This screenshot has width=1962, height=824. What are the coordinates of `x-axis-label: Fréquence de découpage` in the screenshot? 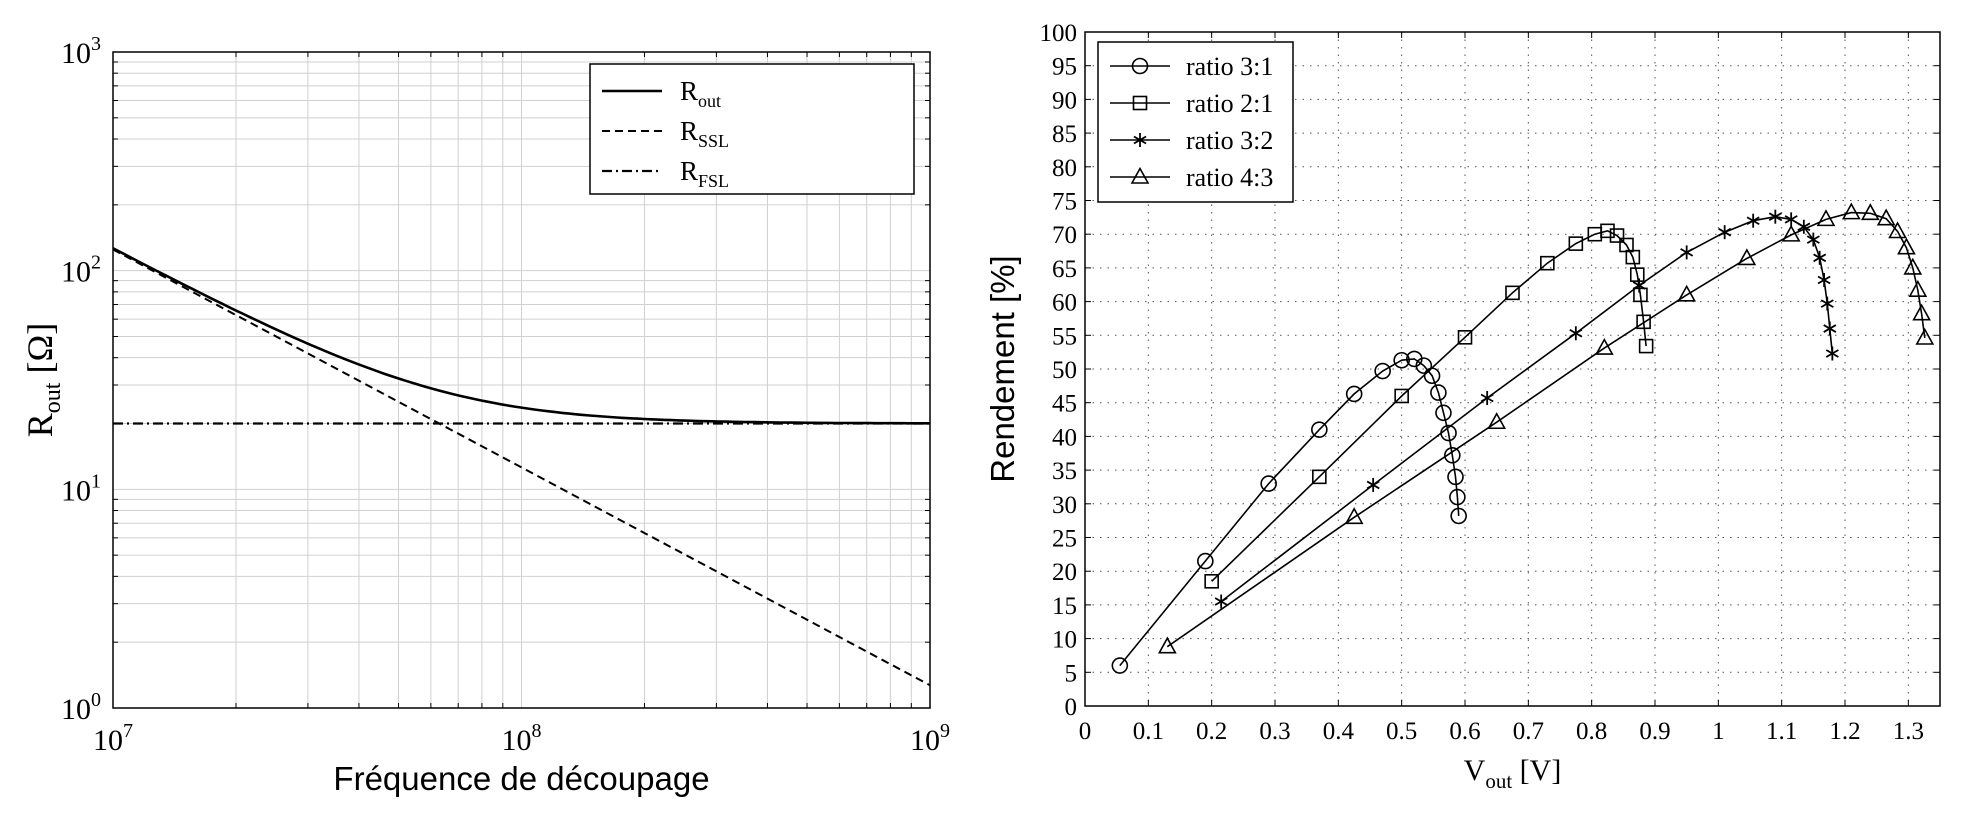 It's located at (521, 778).